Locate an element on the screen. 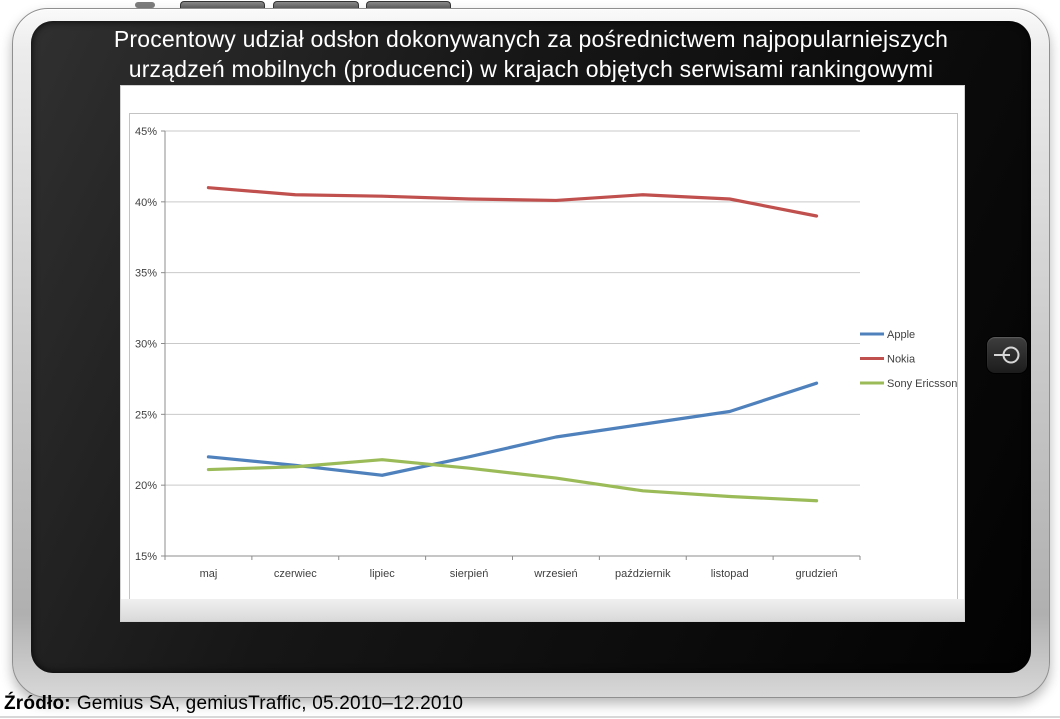 The width and height of the screenshot is (1060, 719). svg-text: 35% is located at coordinates (146, 274).